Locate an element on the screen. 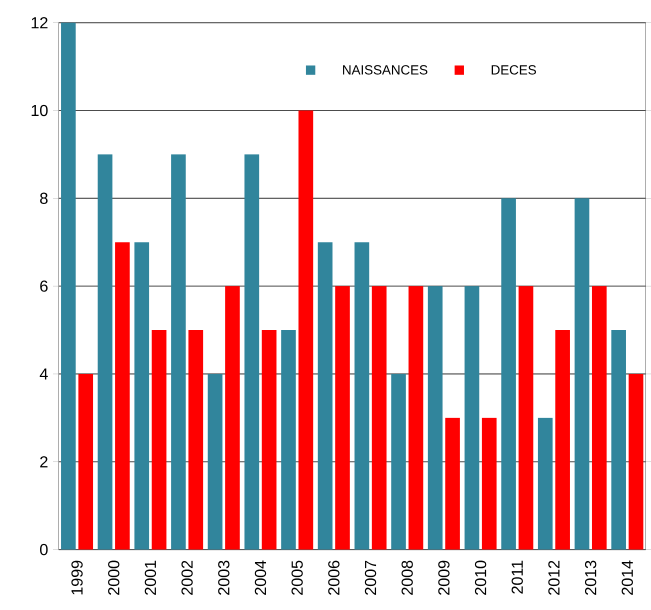 Image resolution: width=651 pixels, height=610 pixels. y-tick-label: 6 is located at coordinates (44, 286).